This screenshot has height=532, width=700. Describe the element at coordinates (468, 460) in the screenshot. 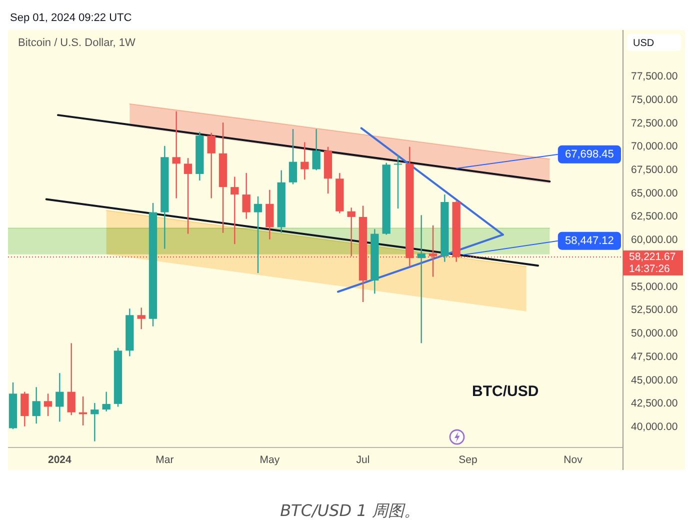

I see `x-tick-label: Sep` at that location.